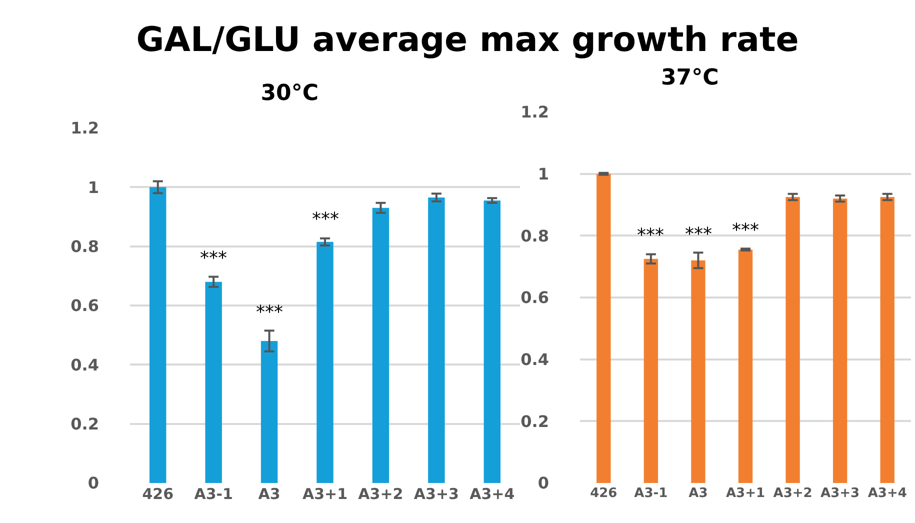 This screenshot has width=915, height=523. What do you see at coordinates (467, 40) in the screenshot?
I see `chart-title: GAL/GLU average max growth rate` at bounding box center [467, 40].